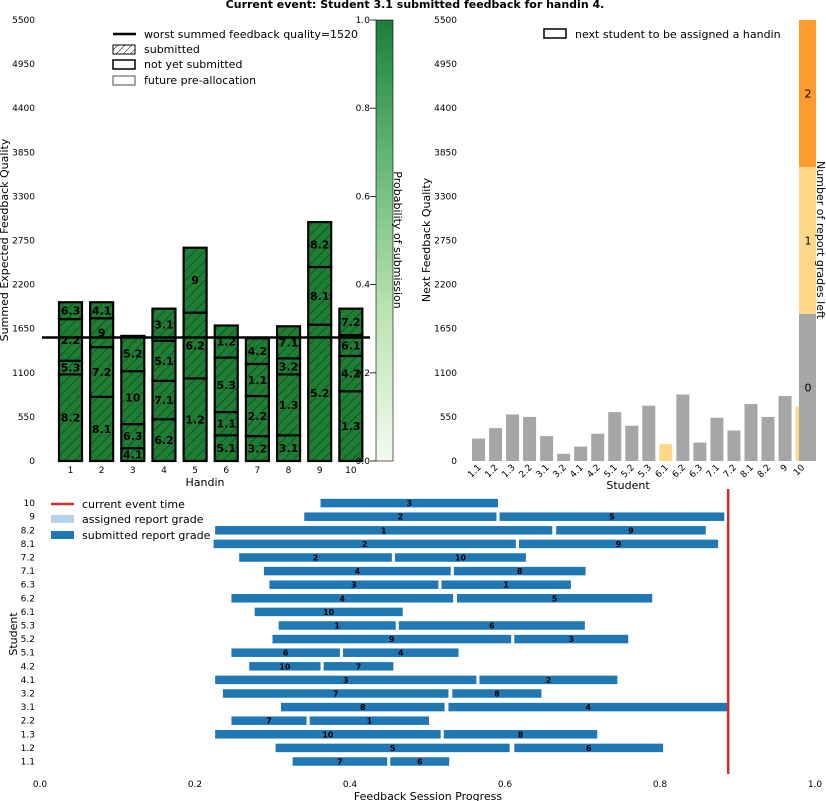  I want to click on handin-segment-label: 4.2, so click(258, 351).